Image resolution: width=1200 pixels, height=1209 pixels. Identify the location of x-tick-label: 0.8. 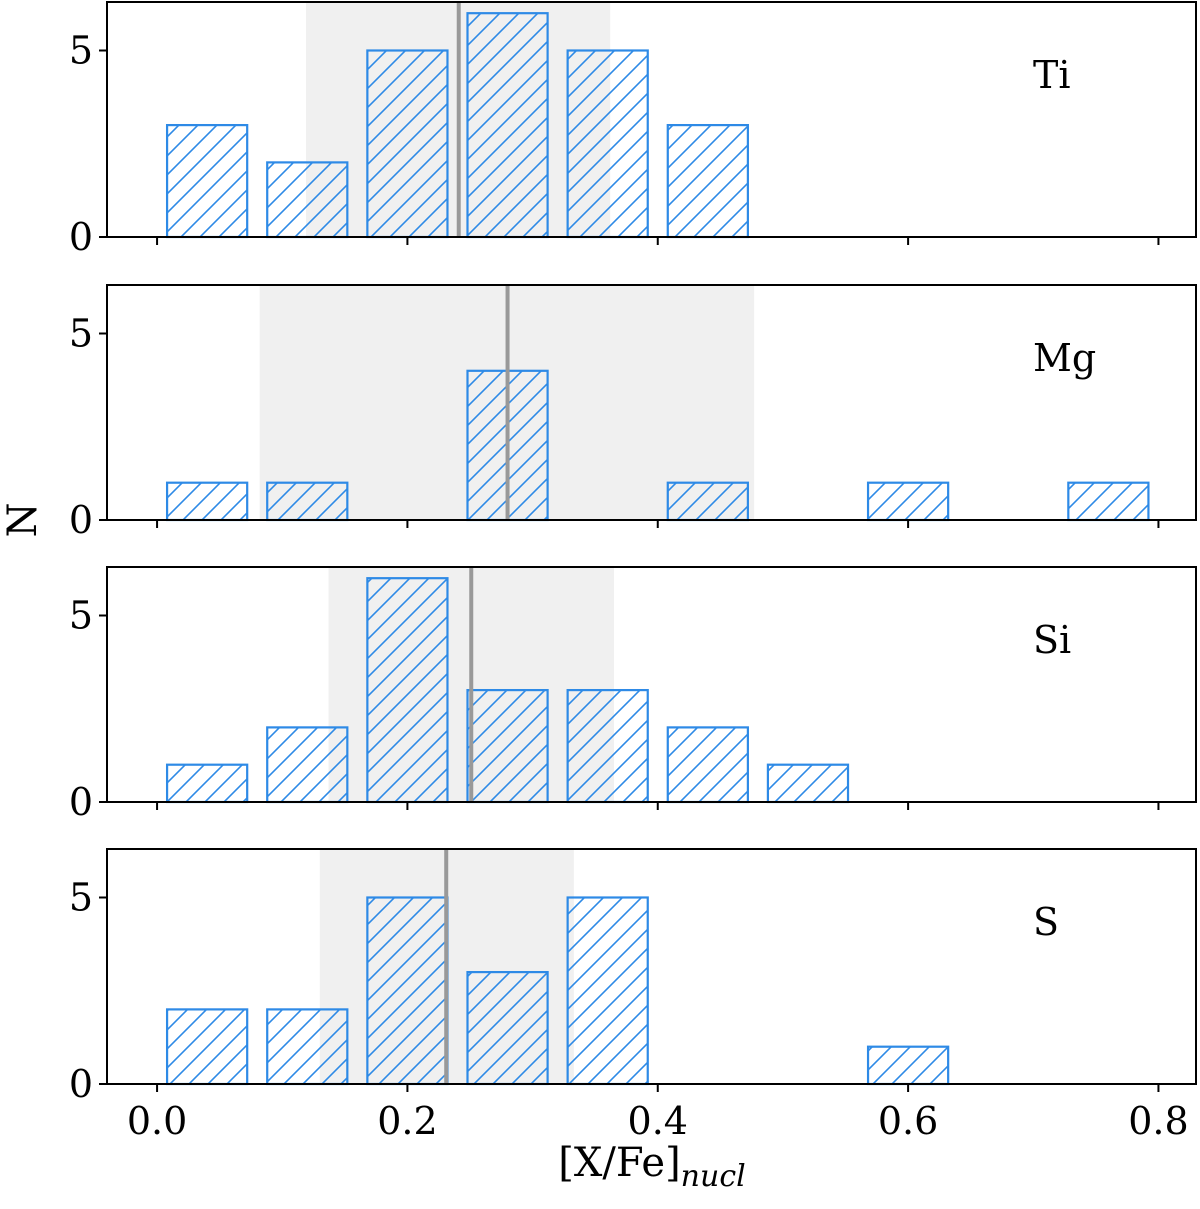
(1158, 1121).